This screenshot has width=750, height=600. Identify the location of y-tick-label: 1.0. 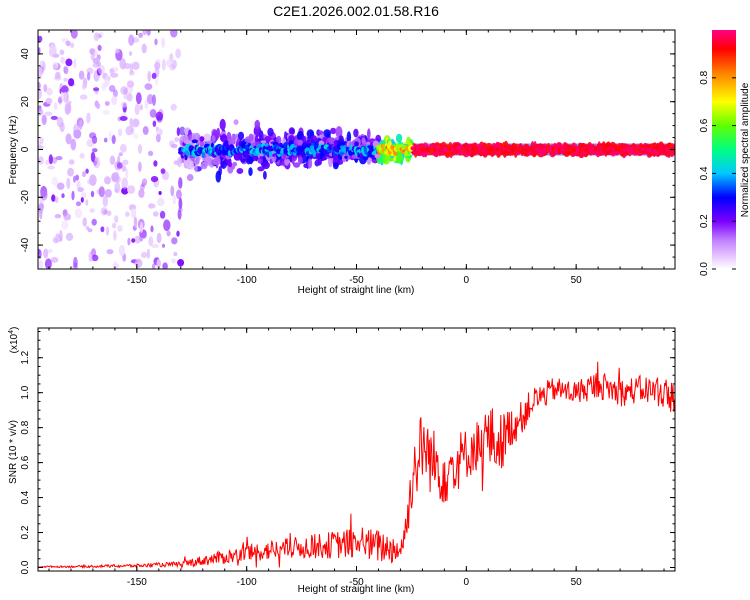
(25, 392).